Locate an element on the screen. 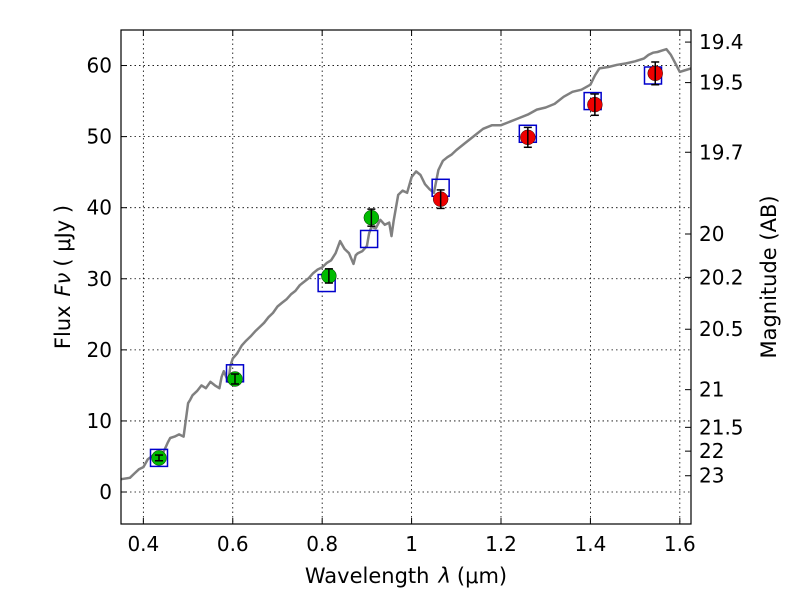 This screenshot has width=800, height=600. y-axis-label: FluxFν( μJy ) is located at coordinates (63, 277).